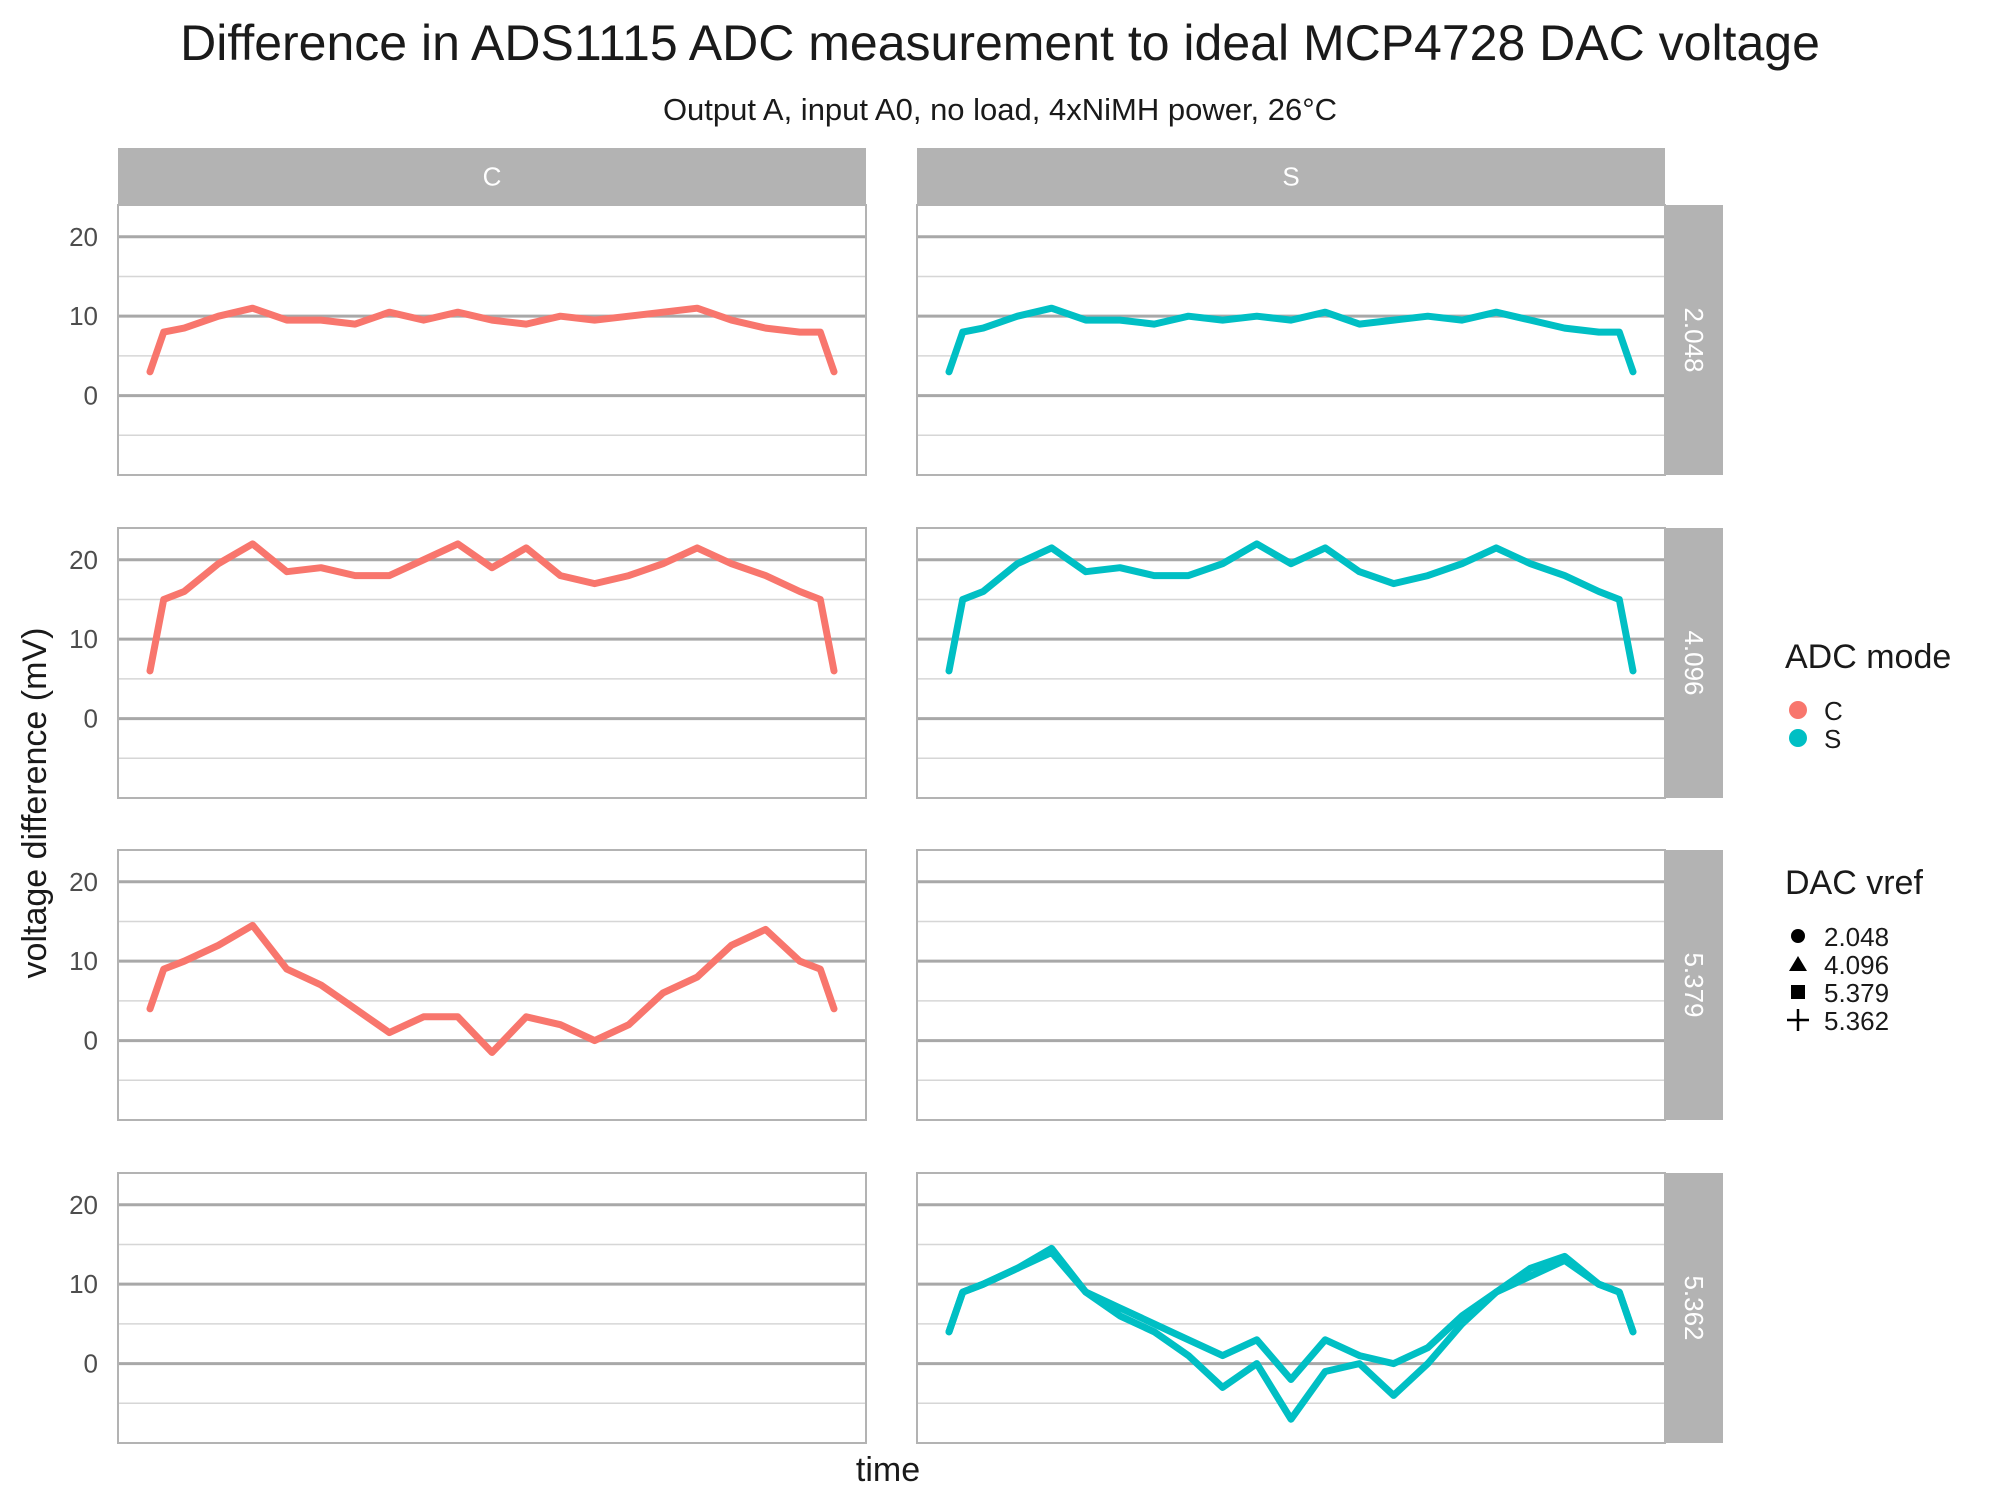  I want to click on facet-strip-row-label: 5.362, so click(1694, 1307).